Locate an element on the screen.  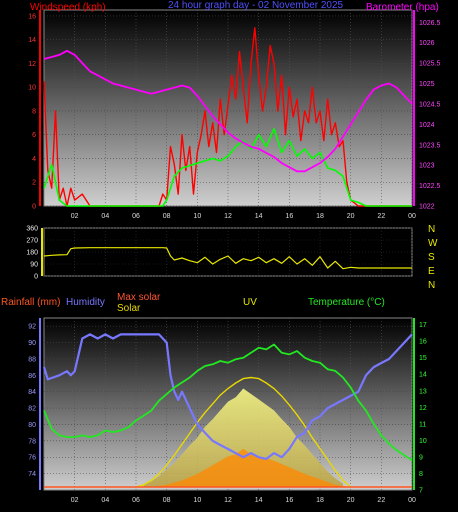
humidity-tick-label: 80 is located at coordinates (32, 425).